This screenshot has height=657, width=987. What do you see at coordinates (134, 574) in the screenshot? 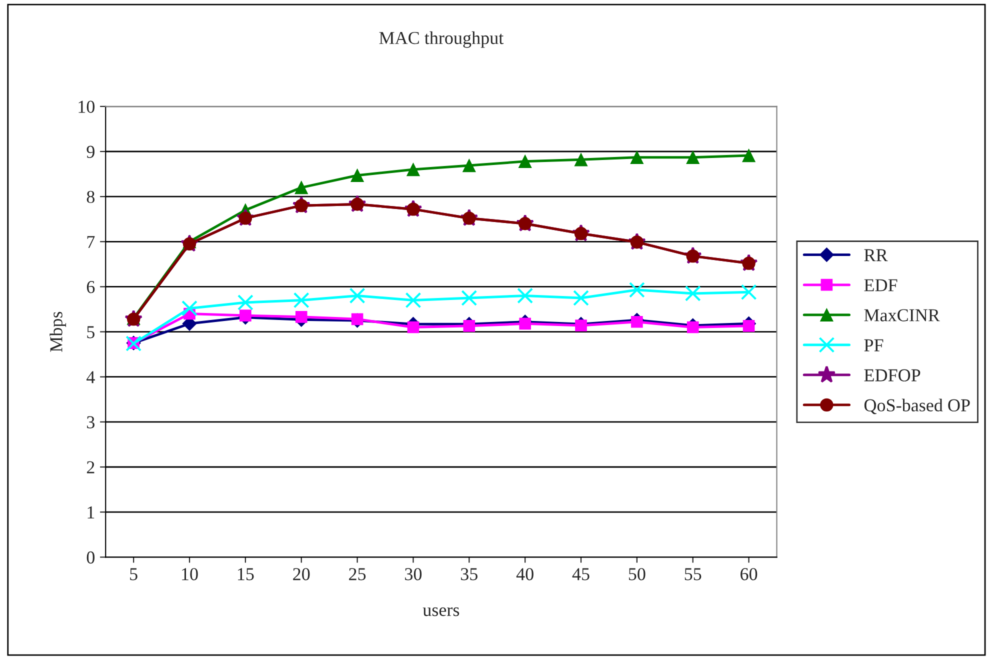
I see `x-tick-label: 5` at bounding box center [134, 574].